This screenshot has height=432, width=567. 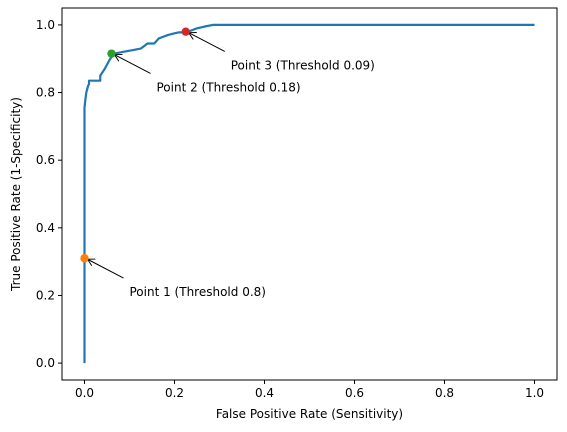 What do you see at coordinates (45, 160) in the screenshot?
I see `y-tick-label: 0.6` at bounding box center [45, 160].